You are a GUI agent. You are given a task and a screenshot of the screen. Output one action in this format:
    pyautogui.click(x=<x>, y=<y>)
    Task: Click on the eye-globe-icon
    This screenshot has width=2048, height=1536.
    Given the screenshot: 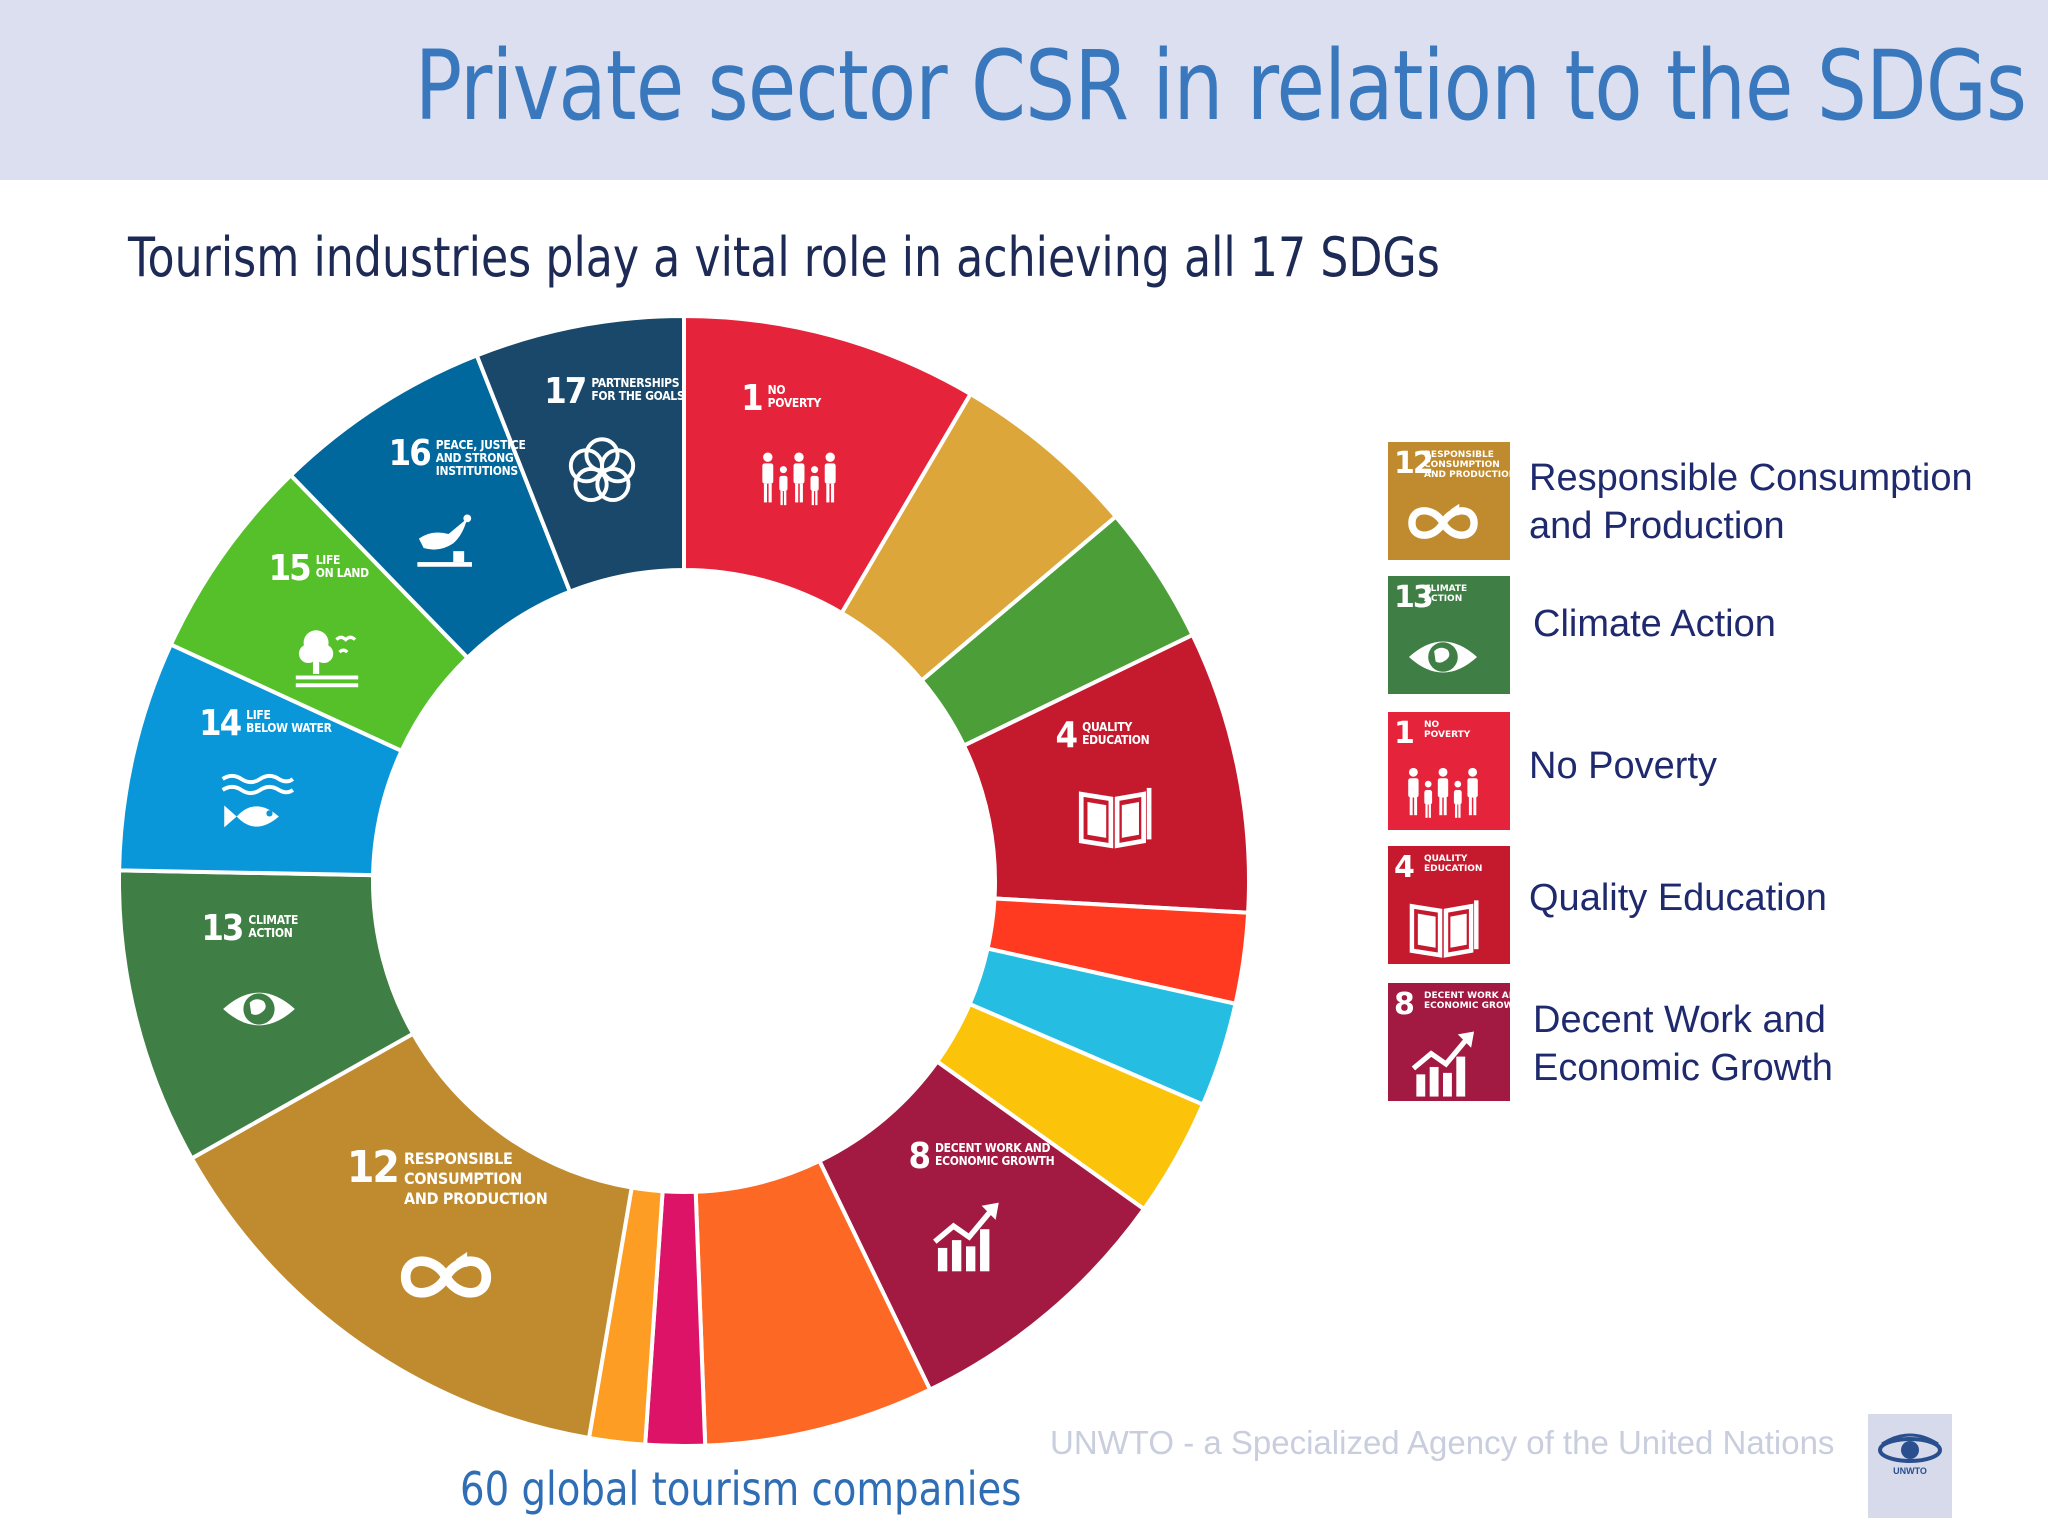 What is the action you would take?
    pyautogui.click(x=1443, y=657)
    